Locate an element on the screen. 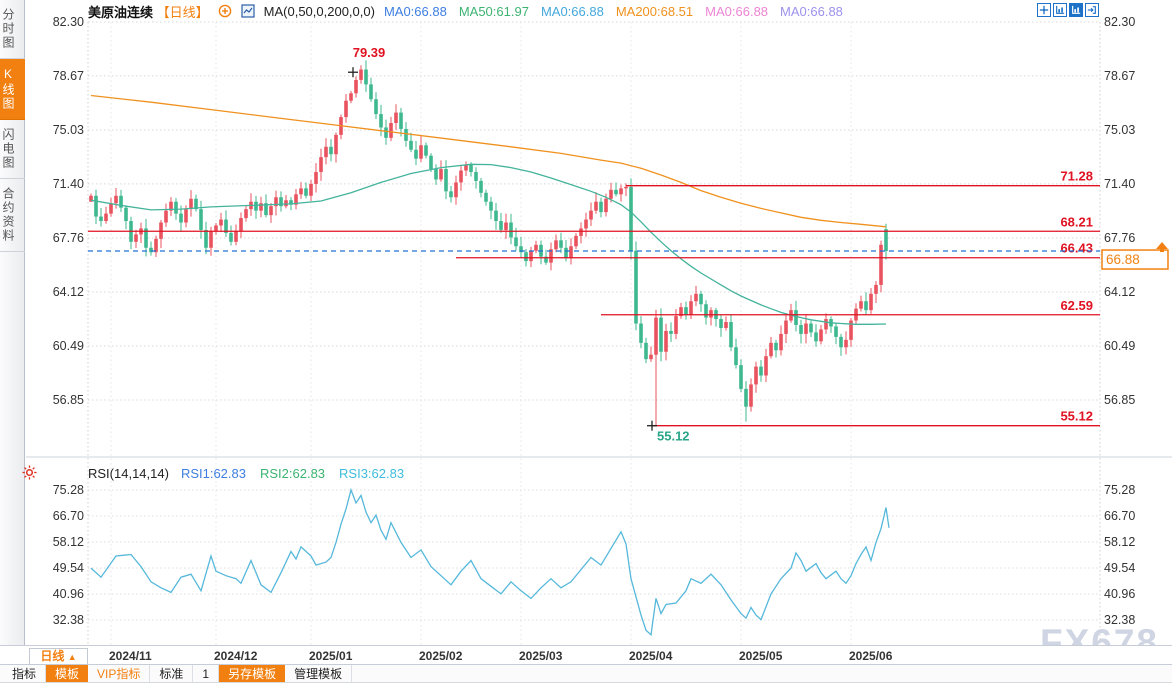  zoom-y-axis-active-icon is located at coordinates (1076, 10).